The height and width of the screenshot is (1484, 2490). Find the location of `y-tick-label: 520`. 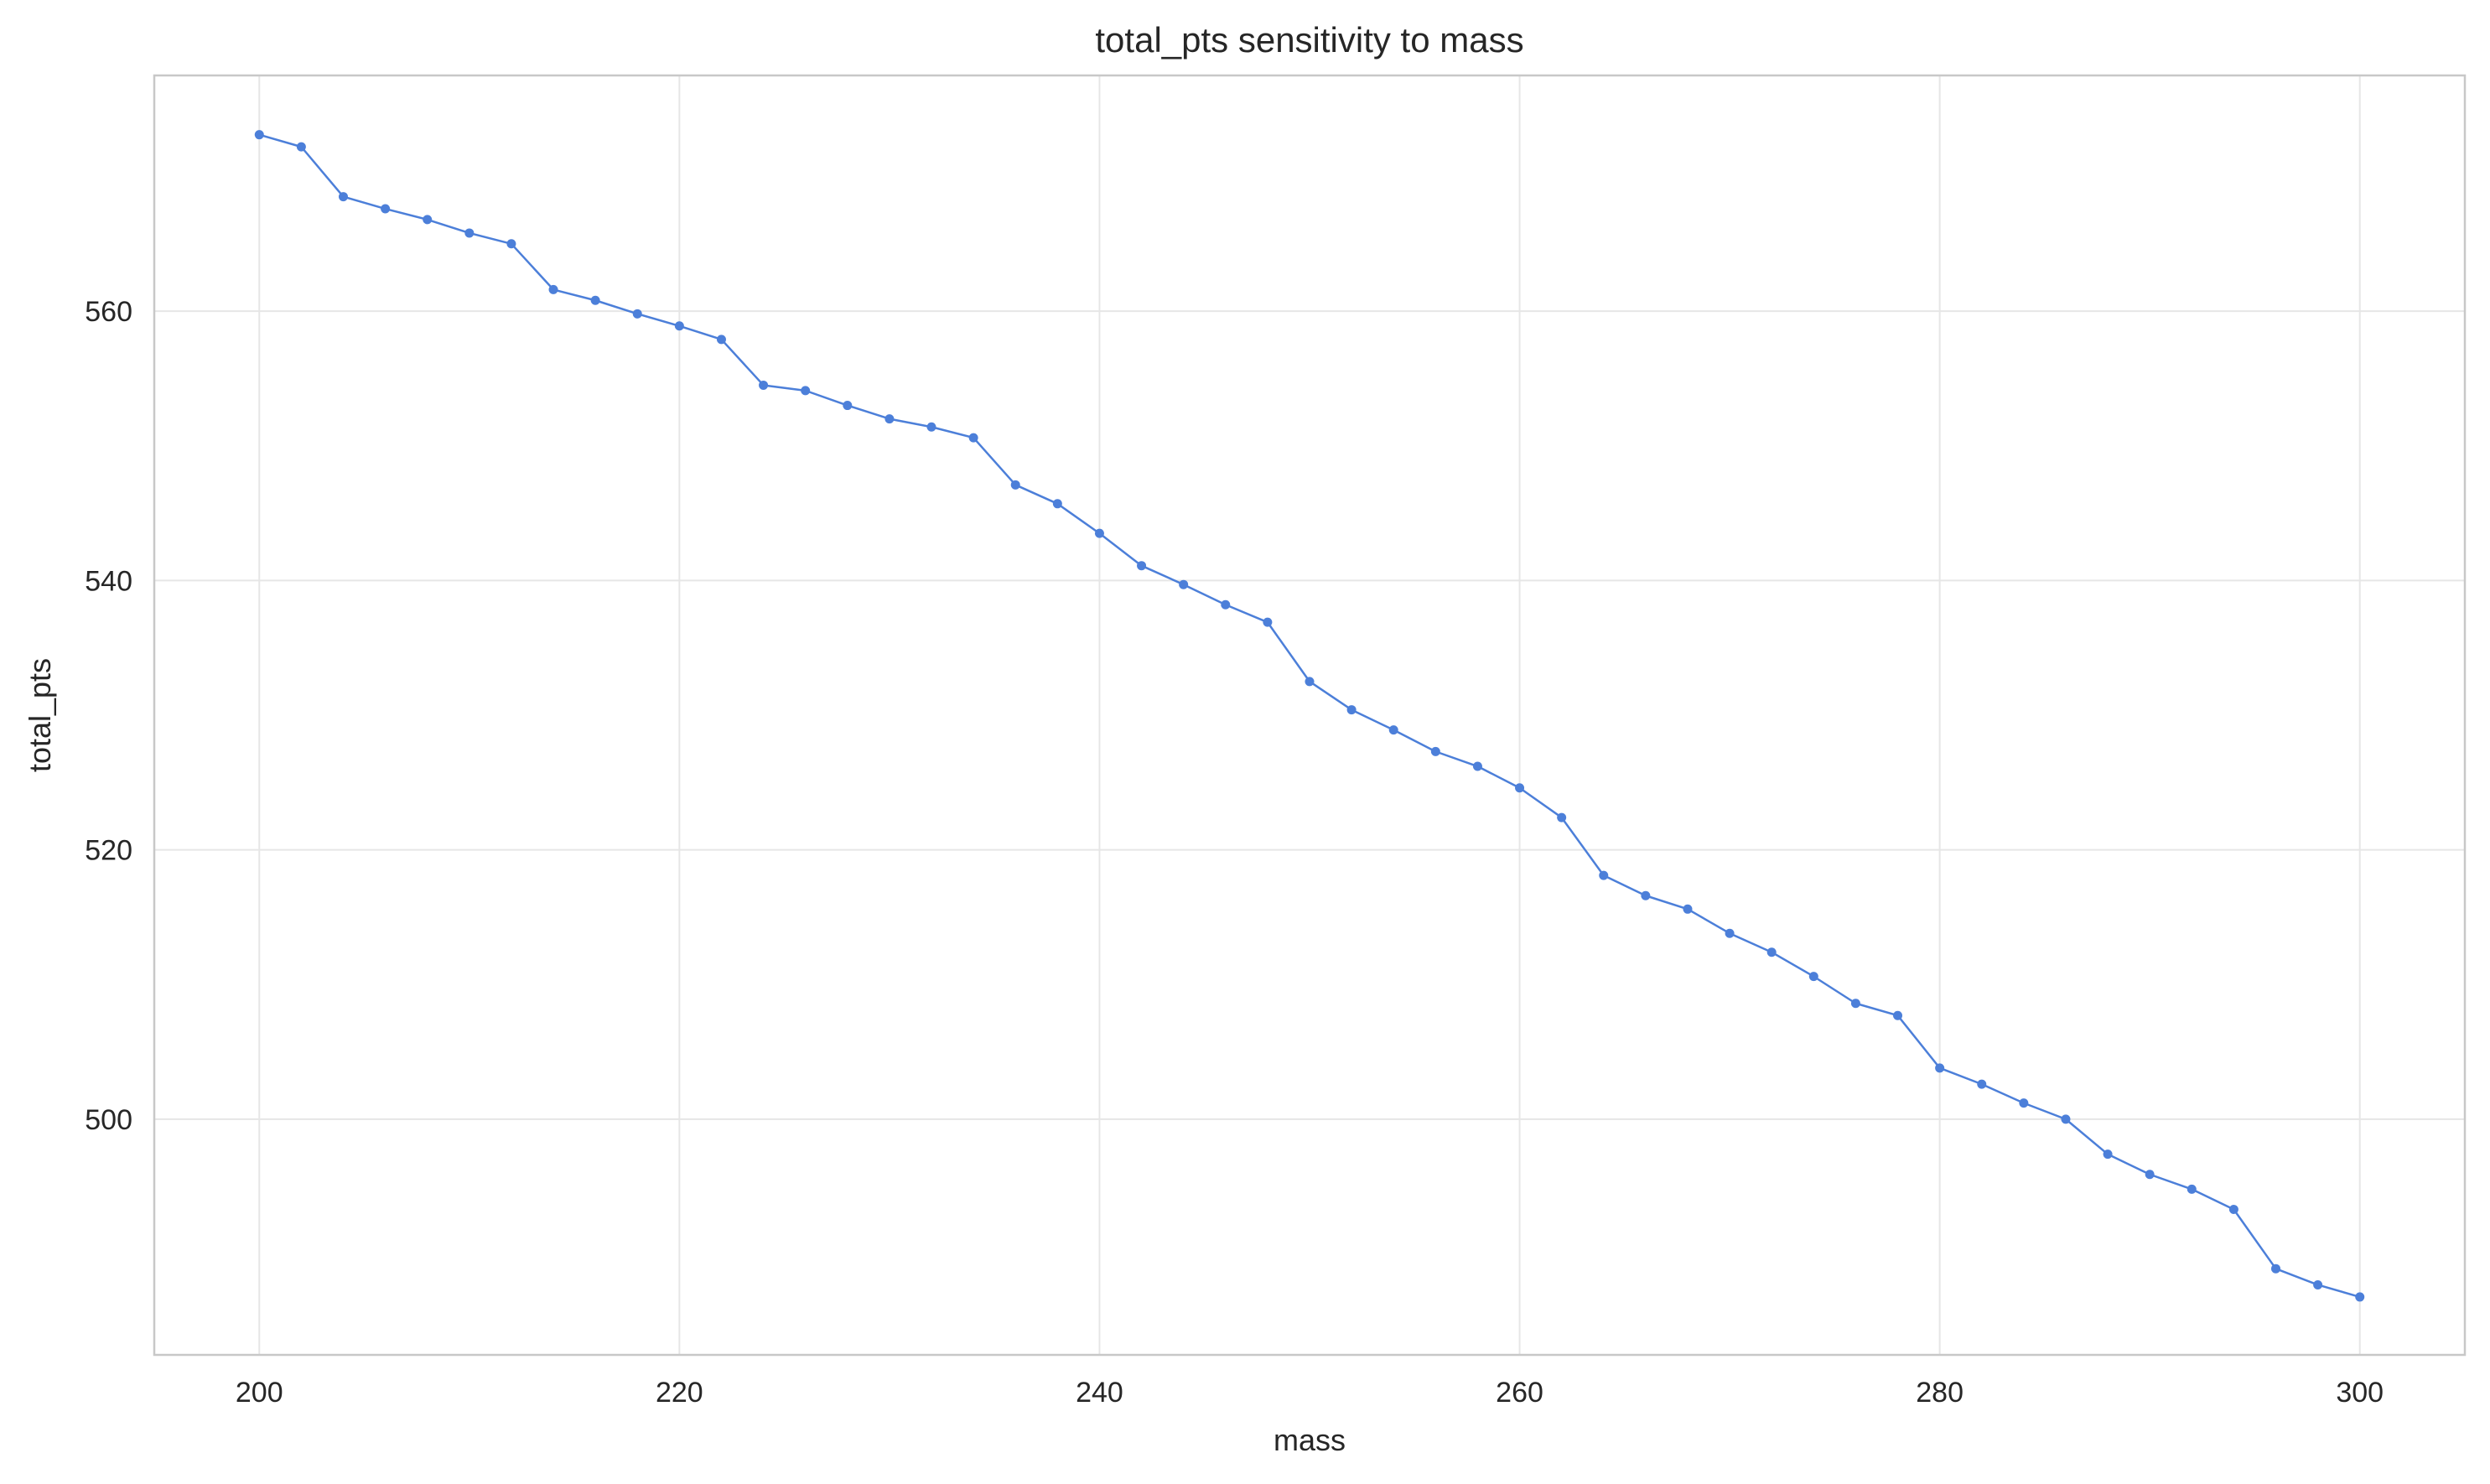

y-tick-label: 520 is located at coordinates (108, 851).